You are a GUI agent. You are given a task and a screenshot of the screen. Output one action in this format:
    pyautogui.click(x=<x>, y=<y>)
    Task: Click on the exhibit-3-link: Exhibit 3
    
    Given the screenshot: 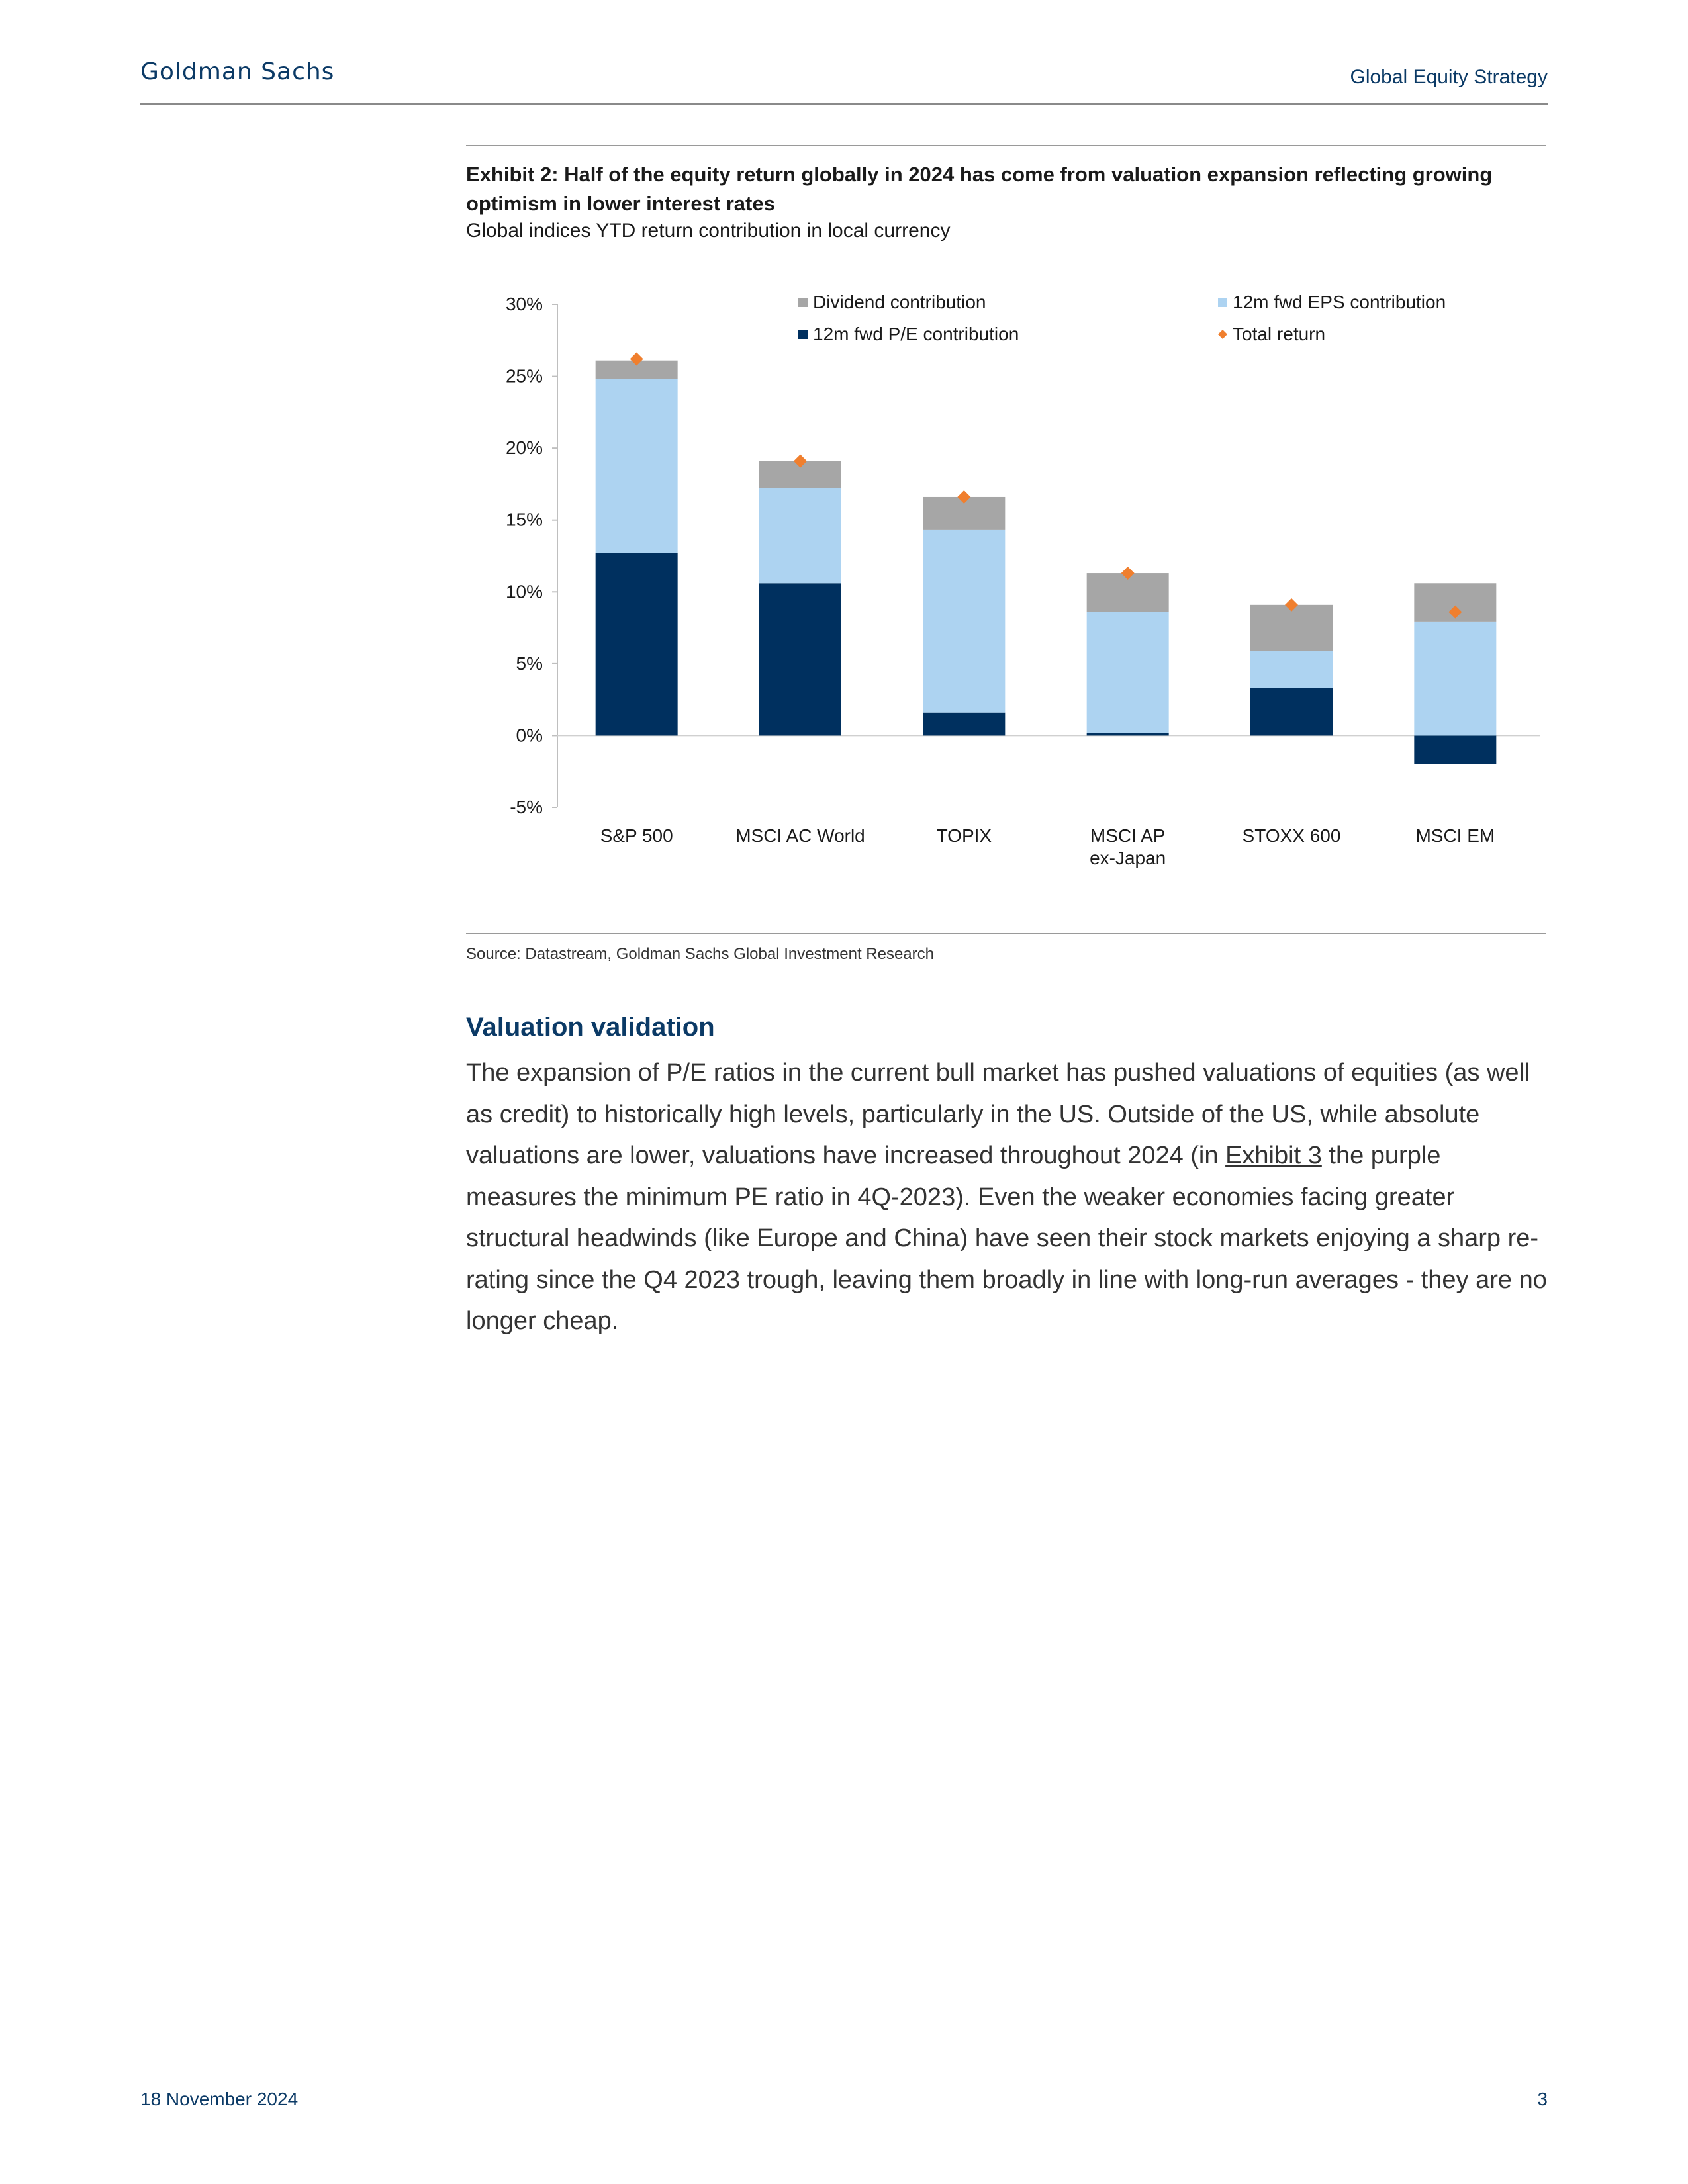 What is the action you would take?
    pyautogui.click(x=1273, y=1155)
    